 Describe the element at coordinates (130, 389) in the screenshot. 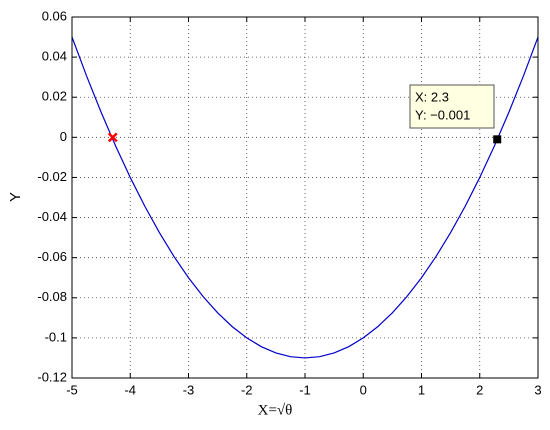

I see `x-tick-label: -4` at that location.